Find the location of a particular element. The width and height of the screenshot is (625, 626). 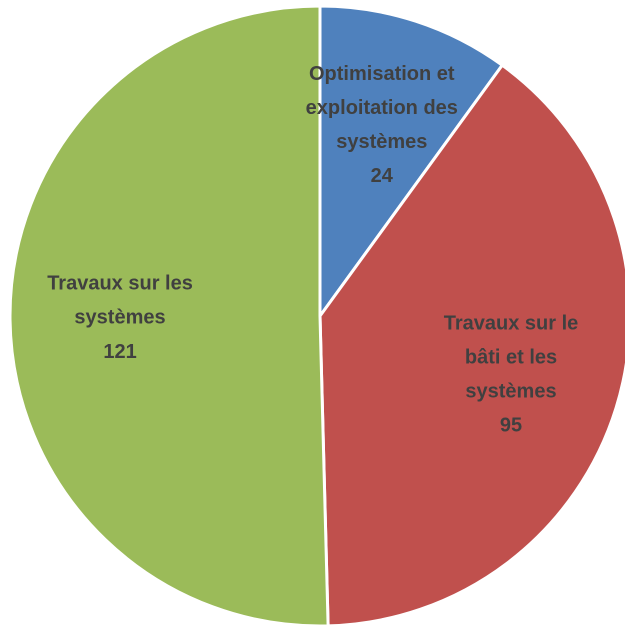

value-label: 95 is located at coordinates (511, 426).